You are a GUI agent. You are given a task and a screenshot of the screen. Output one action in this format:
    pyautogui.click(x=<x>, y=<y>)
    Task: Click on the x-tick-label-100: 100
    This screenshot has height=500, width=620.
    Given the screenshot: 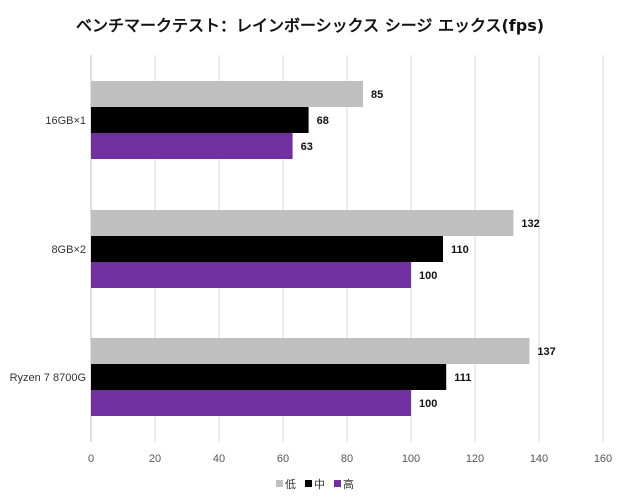 What is the action you would take?
    pyautogui.click(x=411, y=459)
    